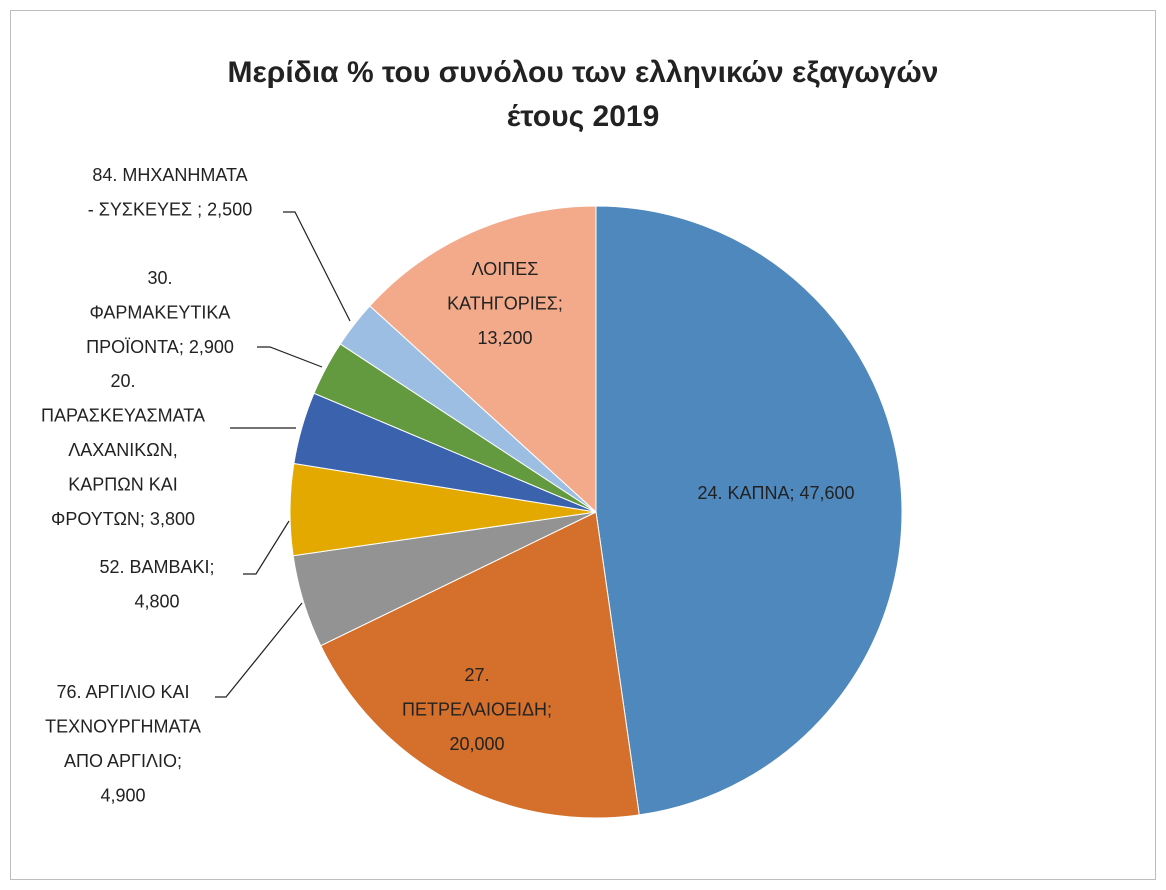 The height and width of the screenshot is (890, 1166). Describe the element at coordinates (170, 192) in the screenshot. I see `data-label: 84. ΜΗΧΑΝΗΜΑΤΑ - ΣΥΣΚΕΥΕΣ ; 2,500` at that location.